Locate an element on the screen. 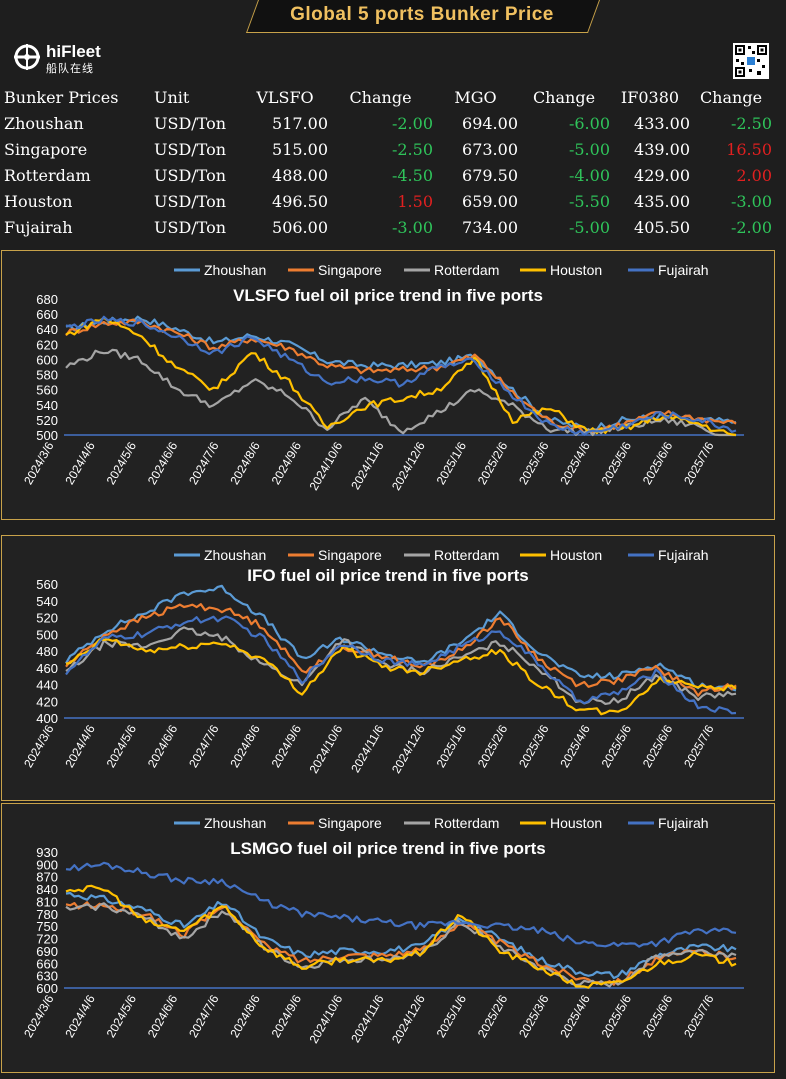  table-cell: 496.50 is located at coordinates (300, 201).